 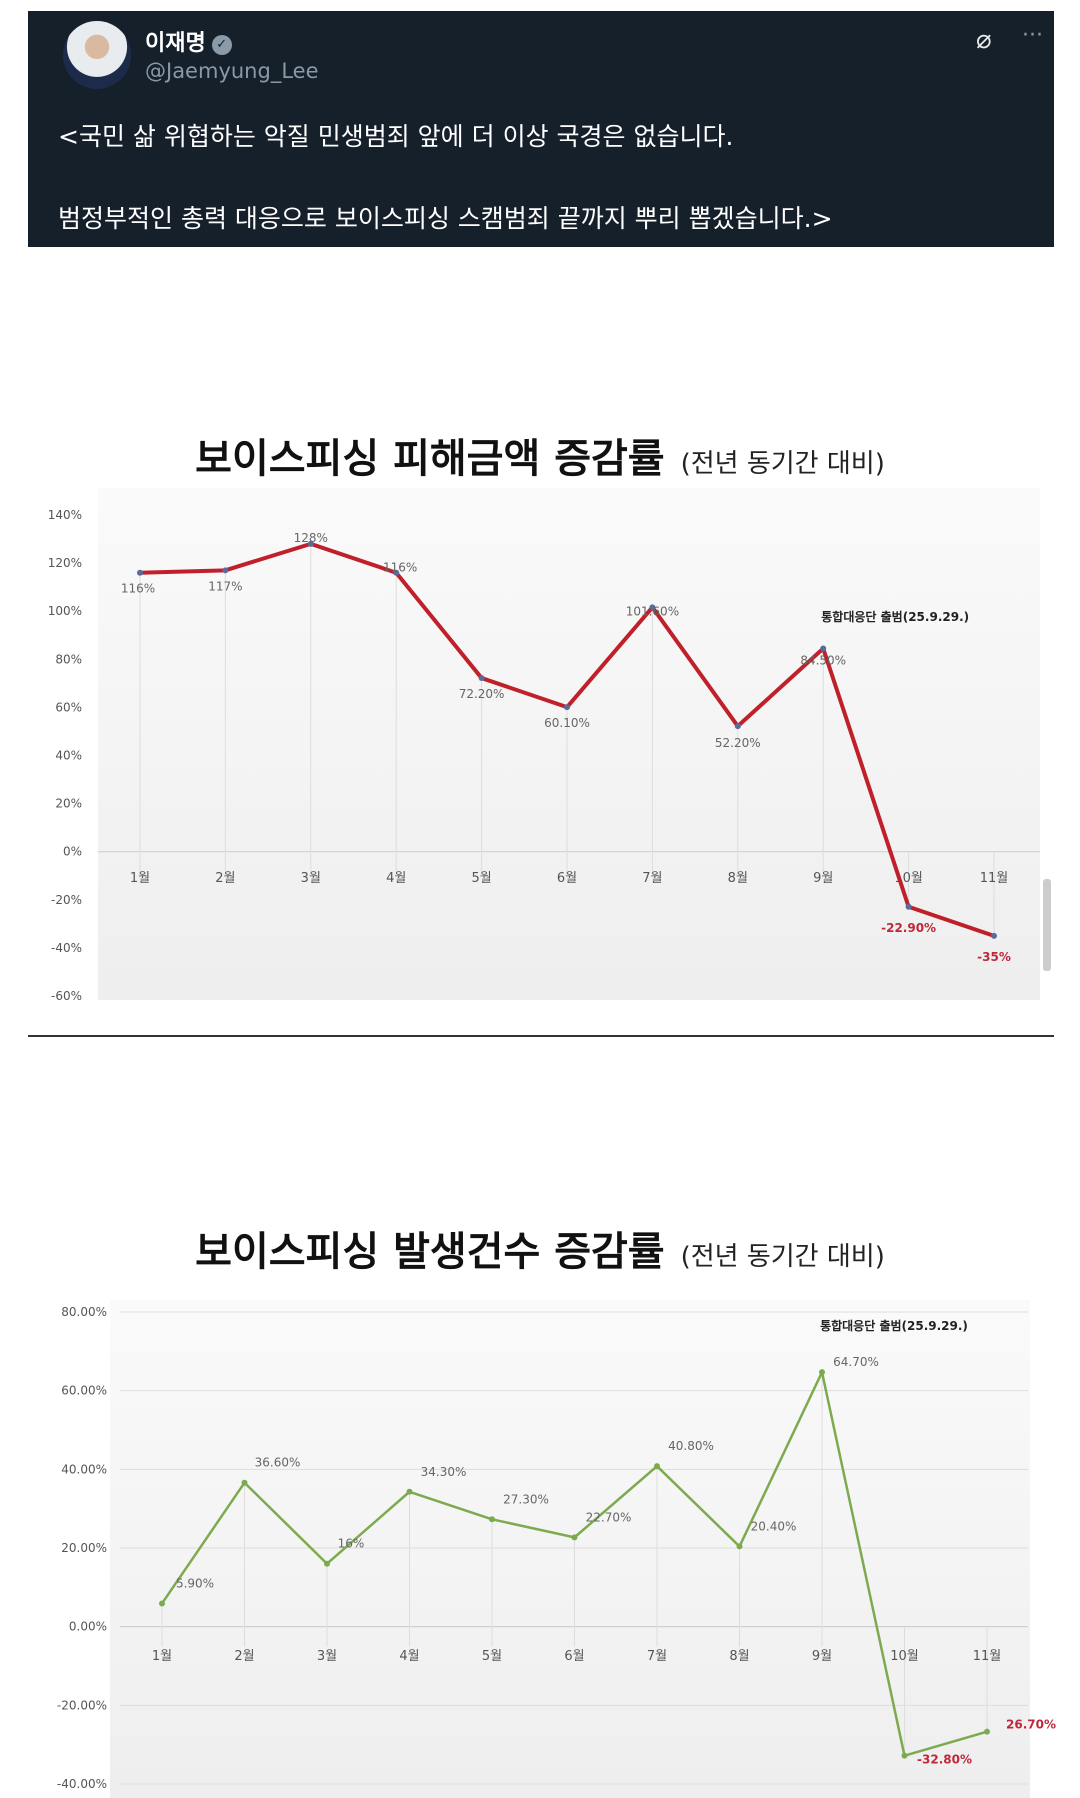 I want to click on data-label: 20.40%, so click(x=774, y=1526).